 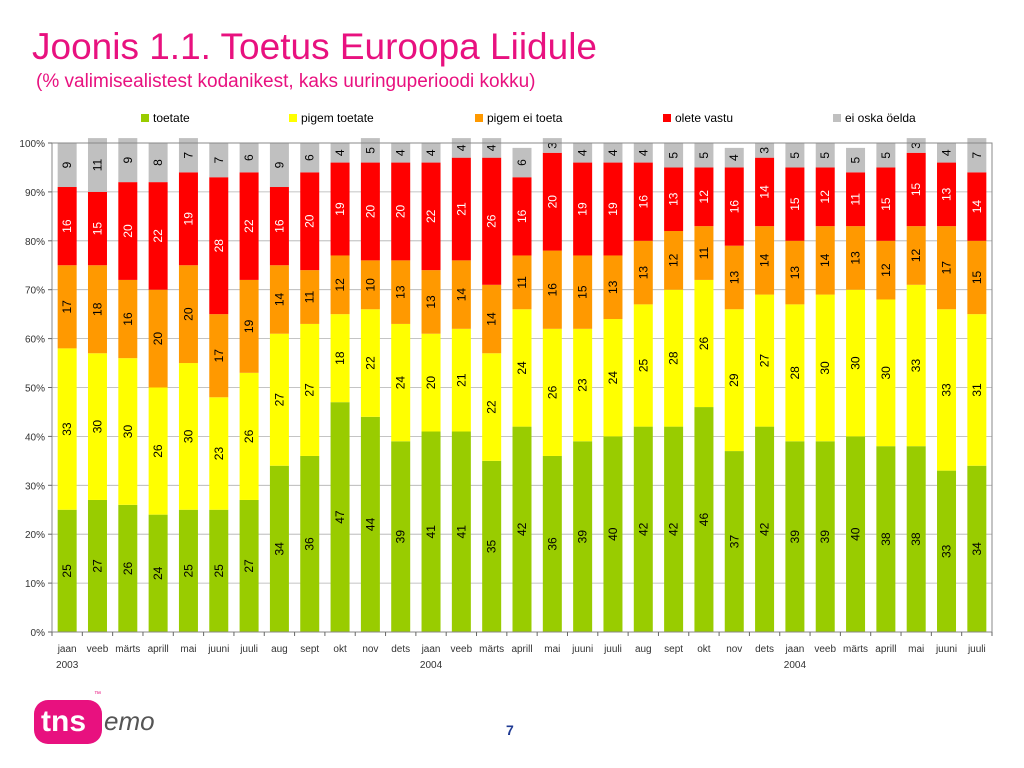 I want to click on data-label: 7, so click(x=977, y=155).